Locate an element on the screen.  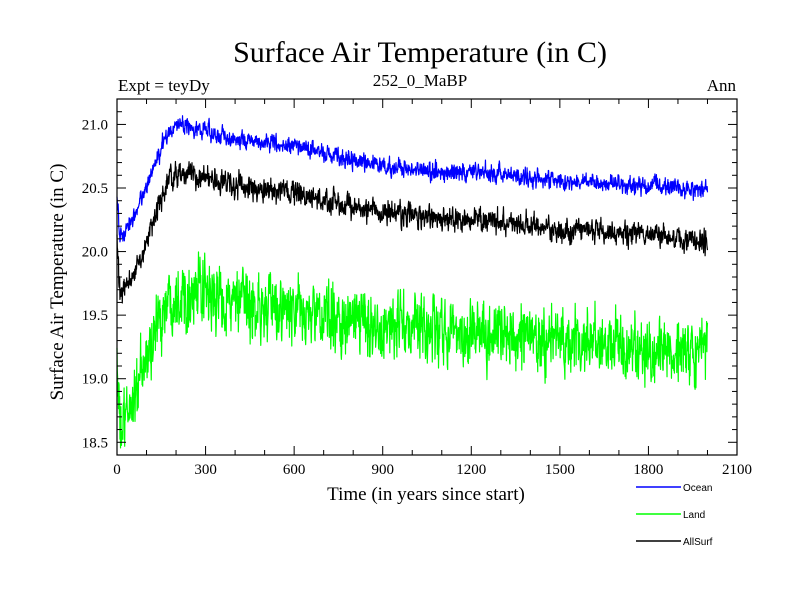
y-tick-label: 19.5 is located at coordinates (95, 316).